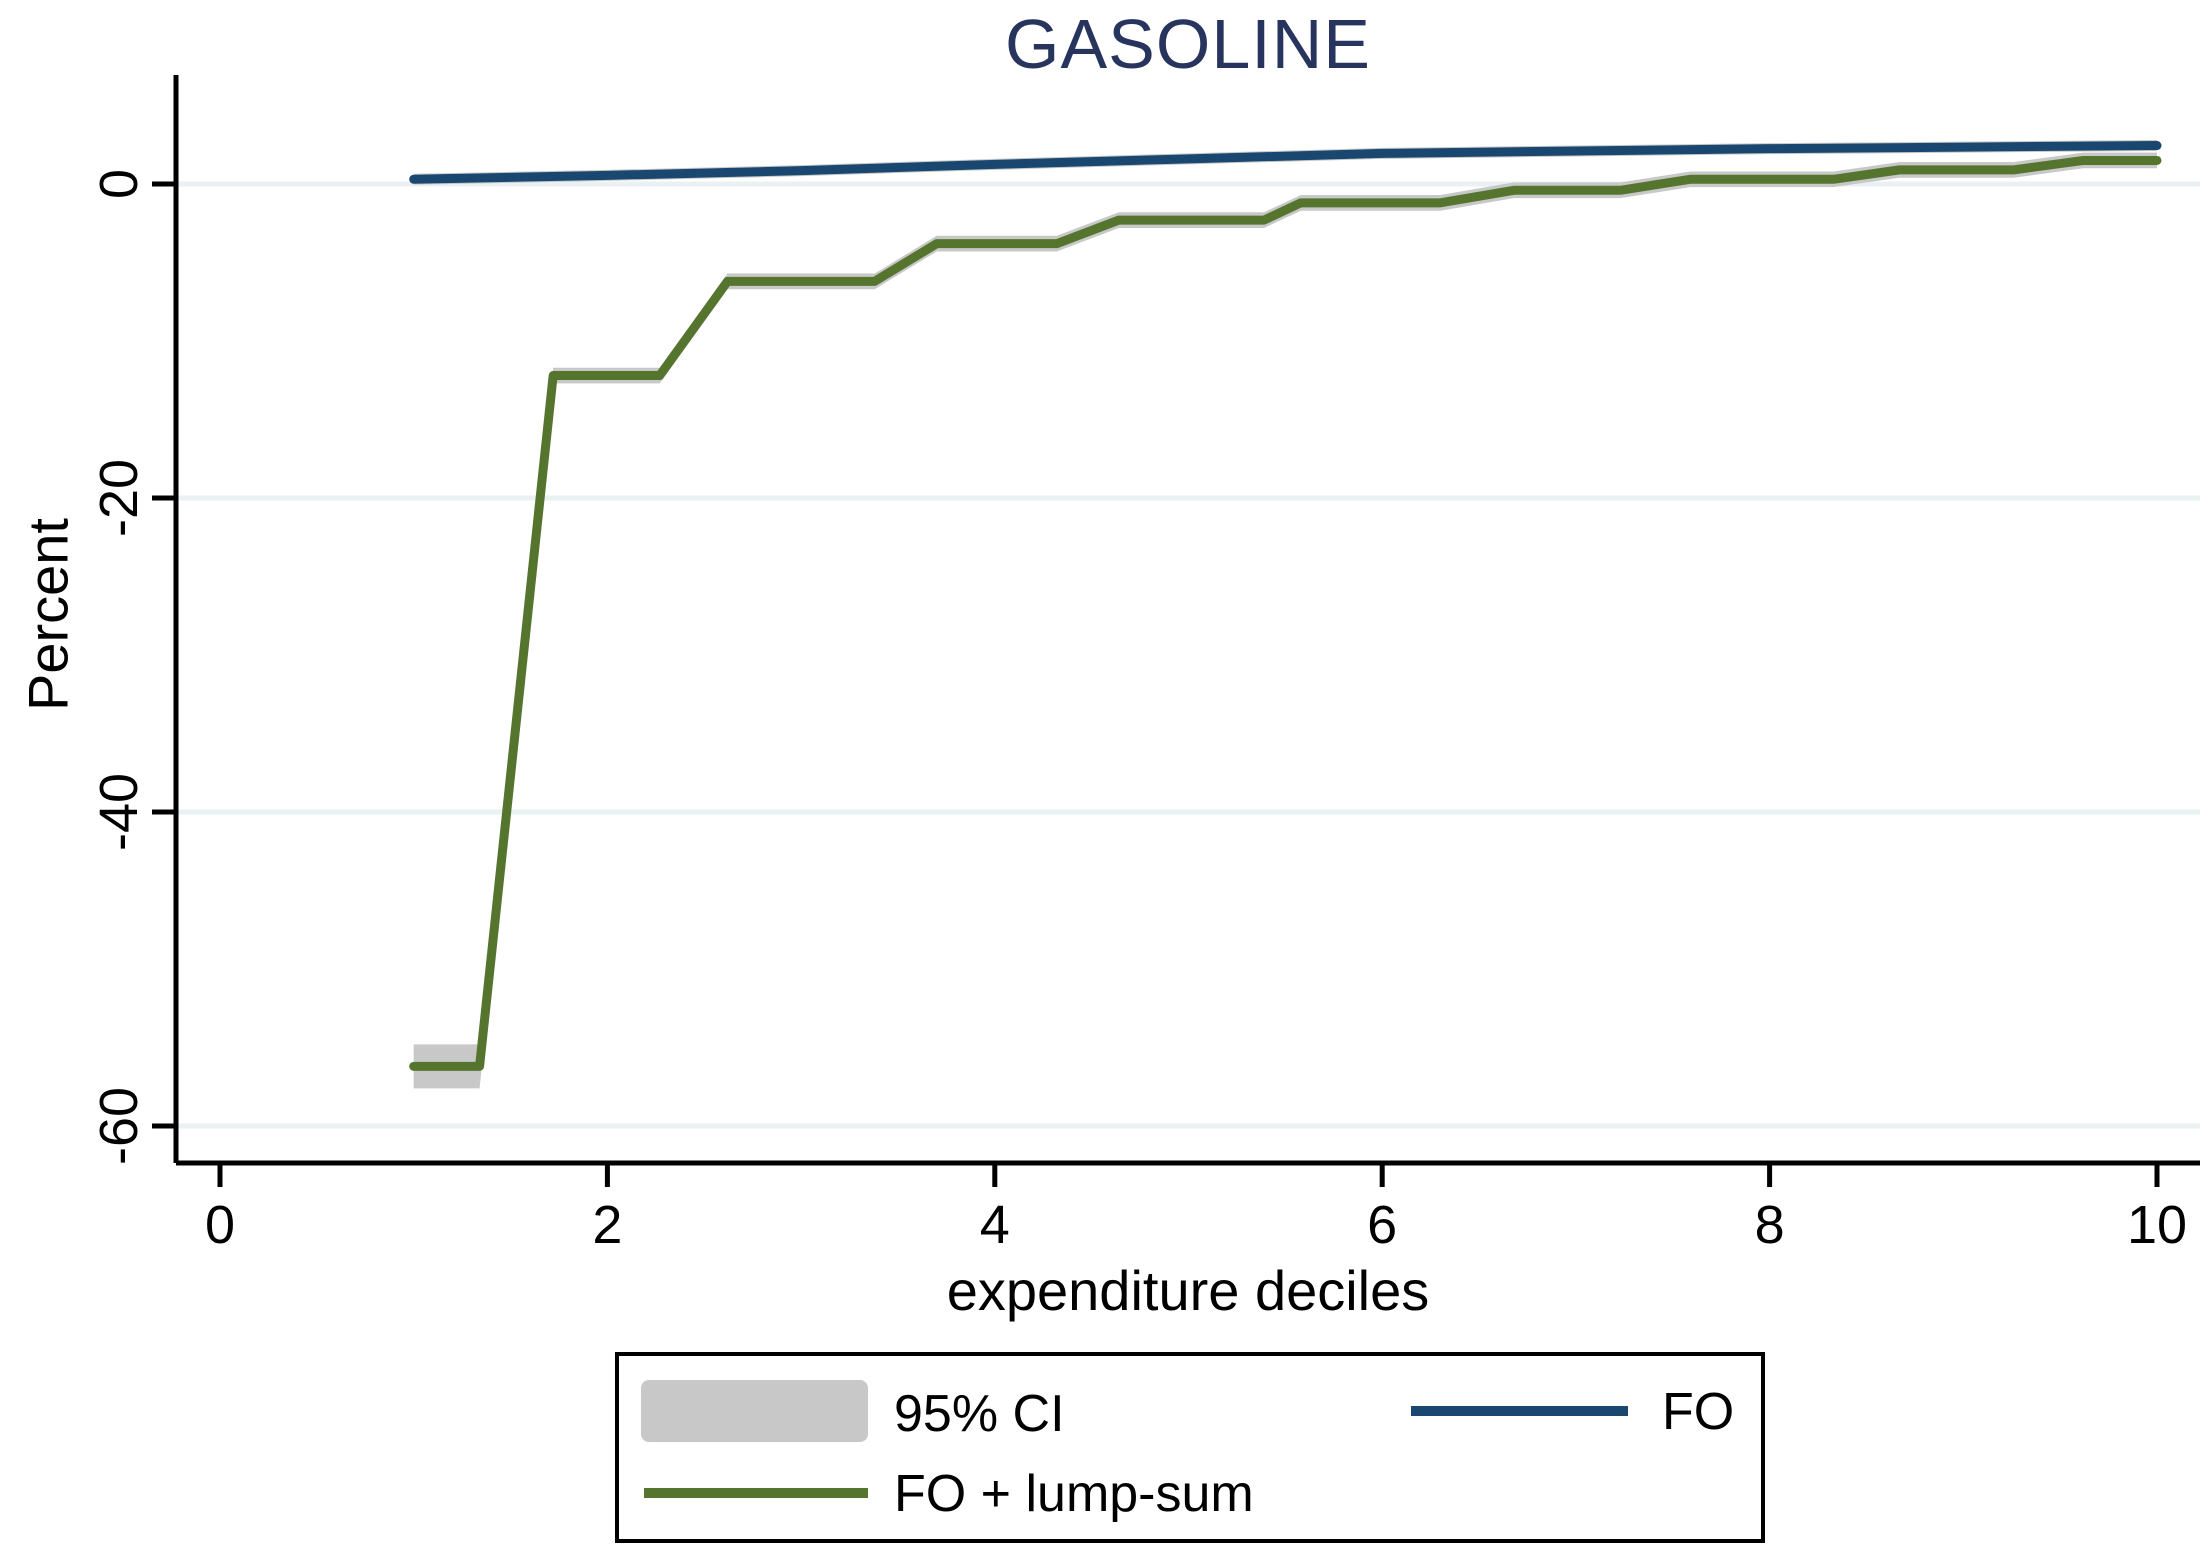 This screenshot has width=2212, height=1568. What do you see at coordinates (1190, 1447) in the screenshot?
I see `legend-box: 95% CI FO FO + lump-sum` at bounding box center [1190, 1447].